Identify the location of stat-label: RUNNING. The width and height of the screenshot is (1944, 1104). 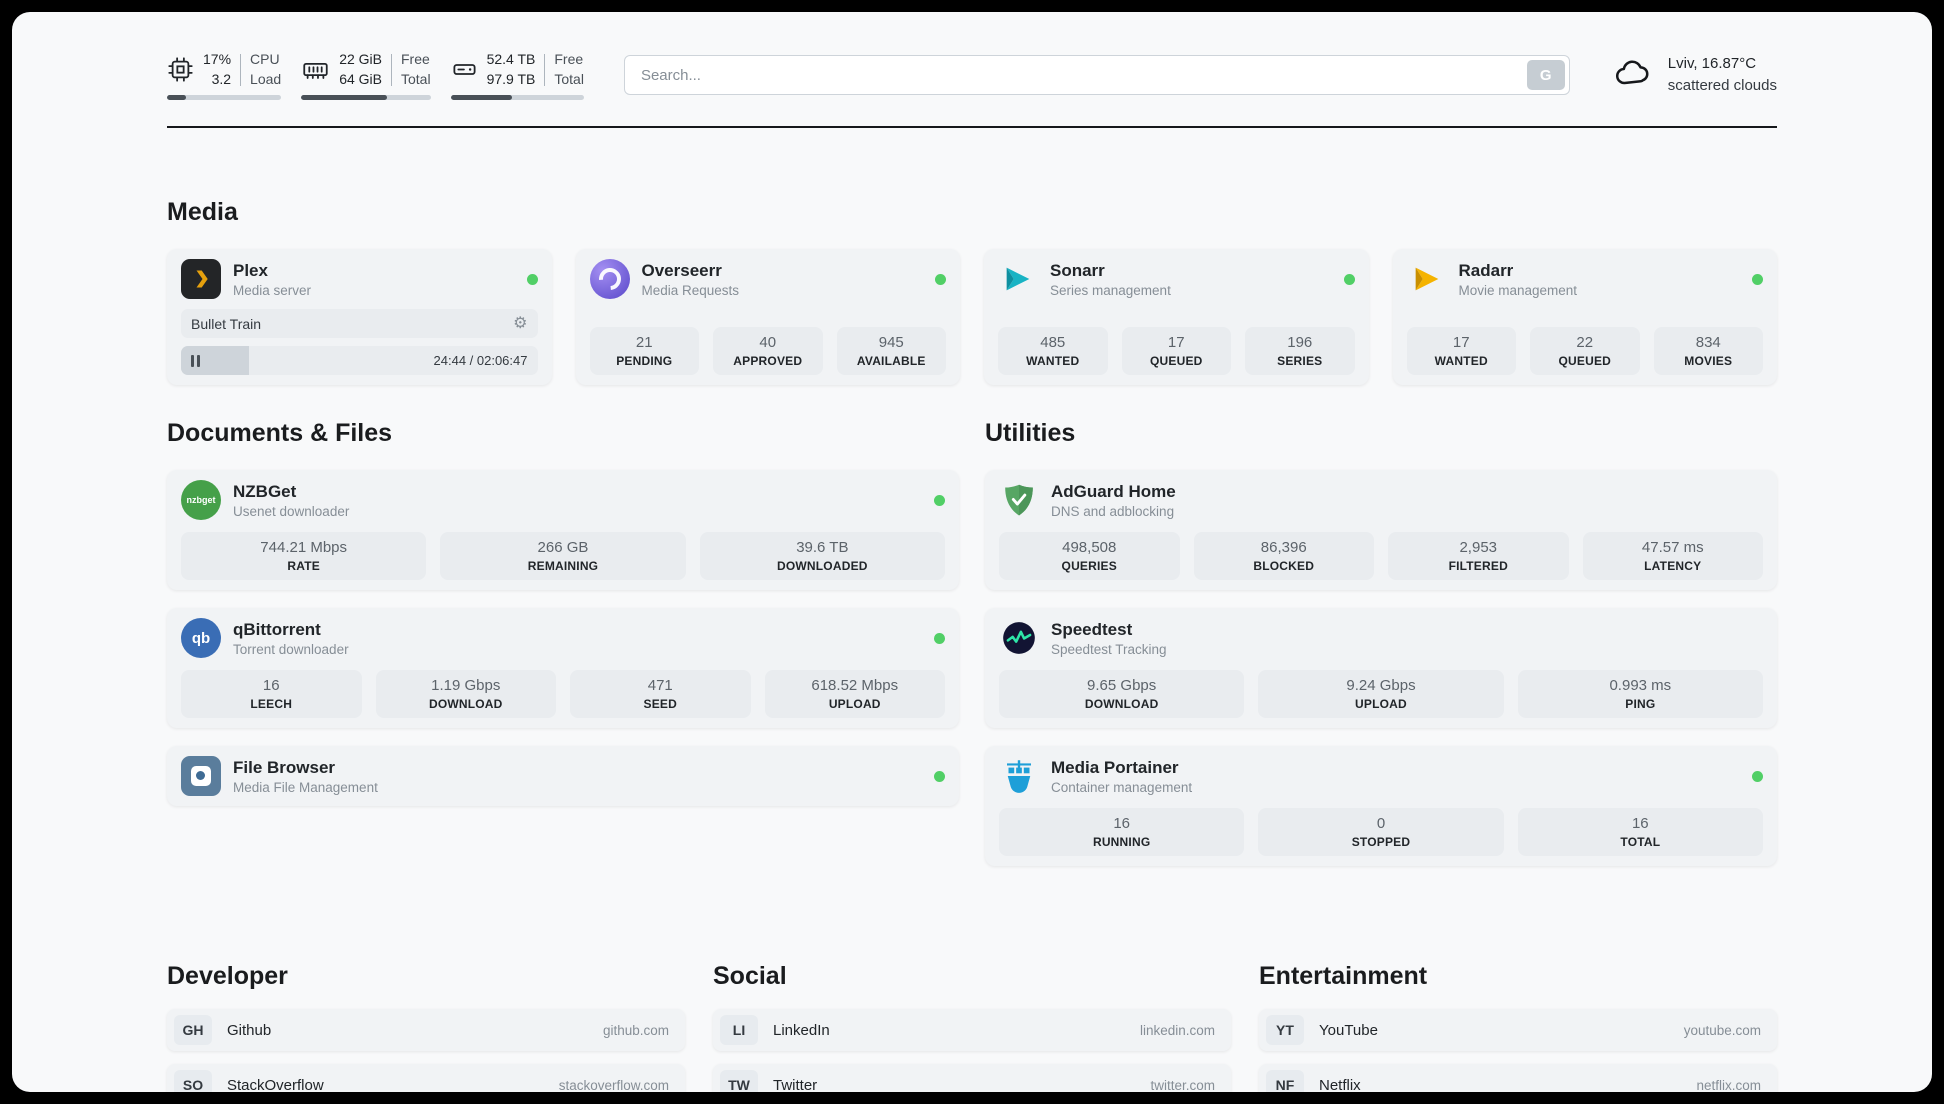
(1121, 842).